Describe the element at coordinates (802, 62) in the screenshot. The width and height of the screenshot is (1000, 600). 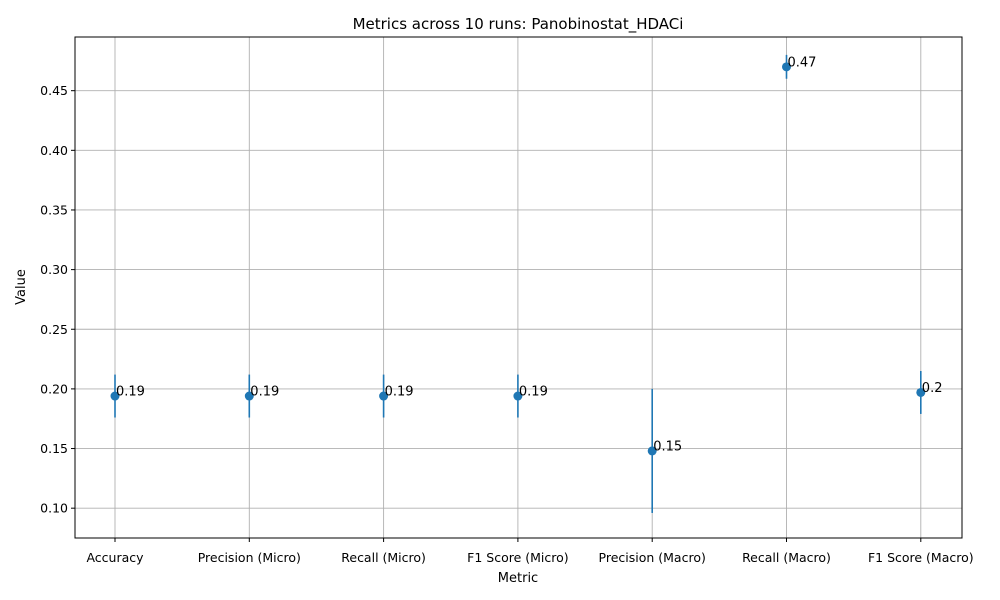
I see `data-label: 0.47` at that location.